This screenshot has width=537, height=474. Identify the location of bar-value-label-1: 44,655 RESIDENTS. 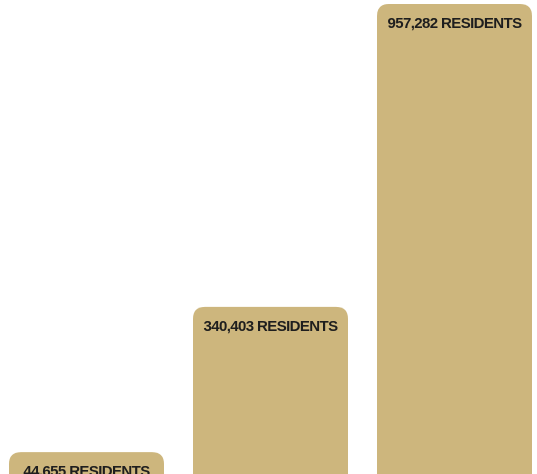
(86, 468).